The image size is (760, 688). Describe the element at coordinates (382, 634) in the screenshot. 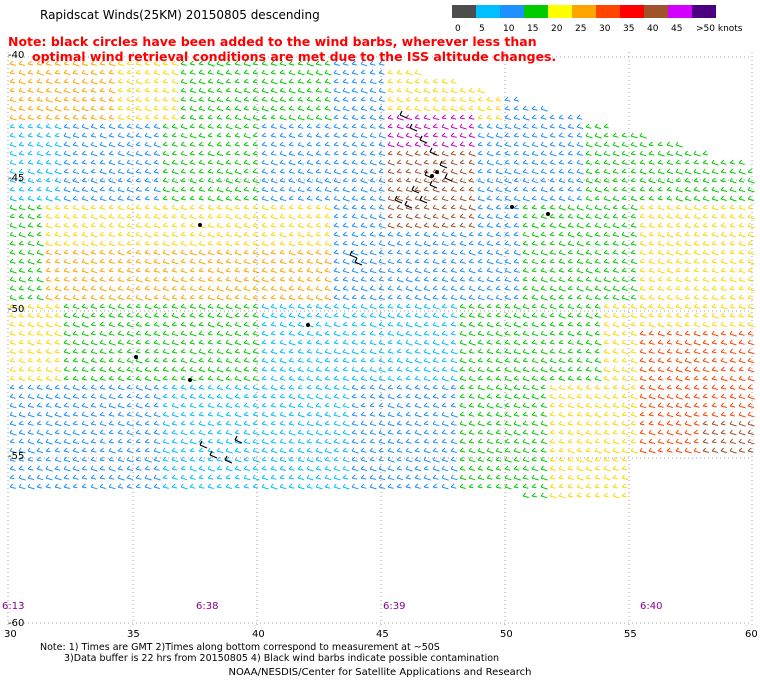

I see `lon-label-45: 45` at that location.